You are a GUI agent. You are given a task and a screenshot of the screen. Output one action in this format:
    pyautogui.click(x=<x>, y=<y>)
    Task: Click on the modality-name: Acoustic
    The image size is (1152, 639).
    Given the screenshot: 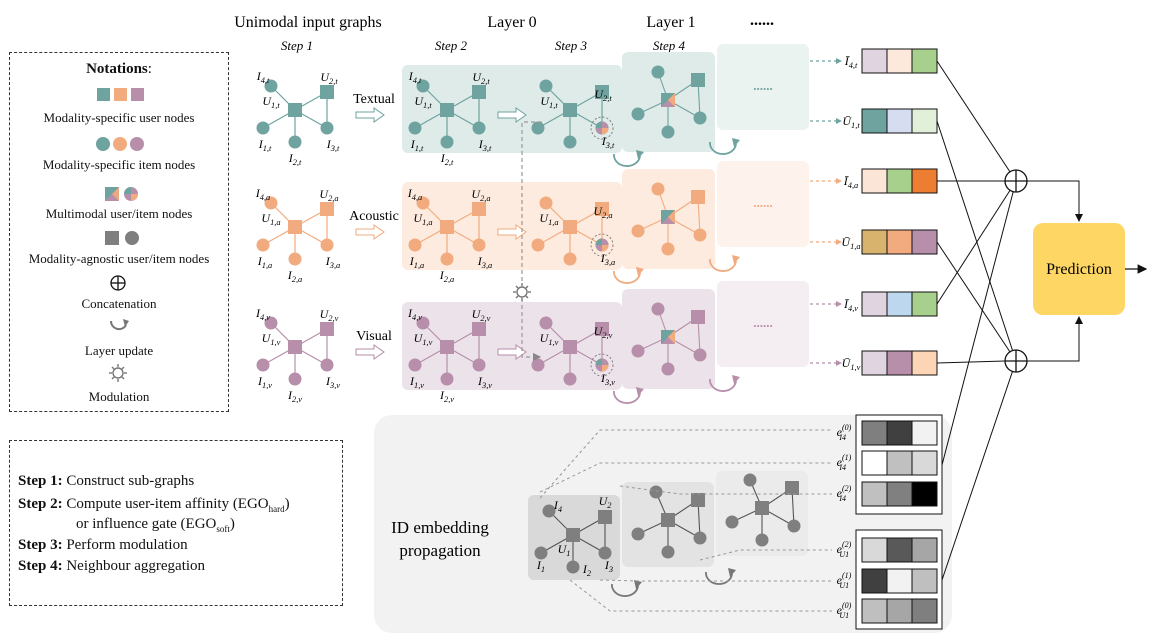 What is the action you would take?
    pyautogui.click(x=374, y=216)
    